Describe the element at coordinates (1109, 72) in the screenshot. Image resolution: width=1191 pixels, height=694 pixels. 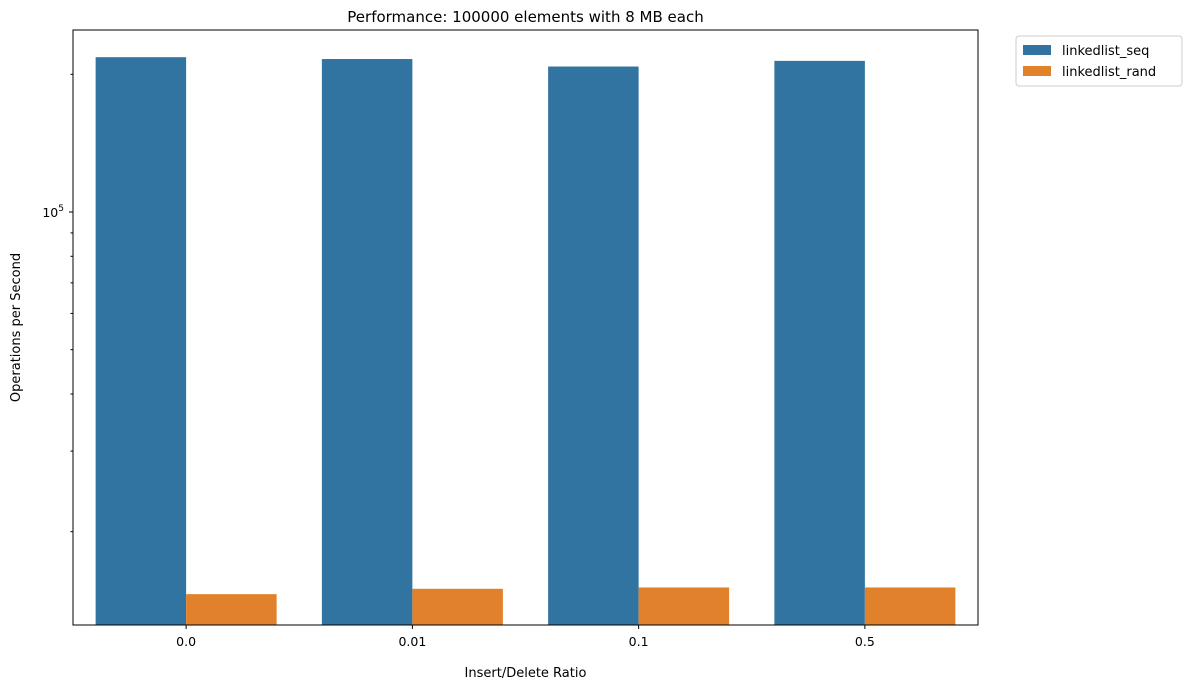
I see `legend-label-linkedlist-rand: linkedlist_rand` at that location.